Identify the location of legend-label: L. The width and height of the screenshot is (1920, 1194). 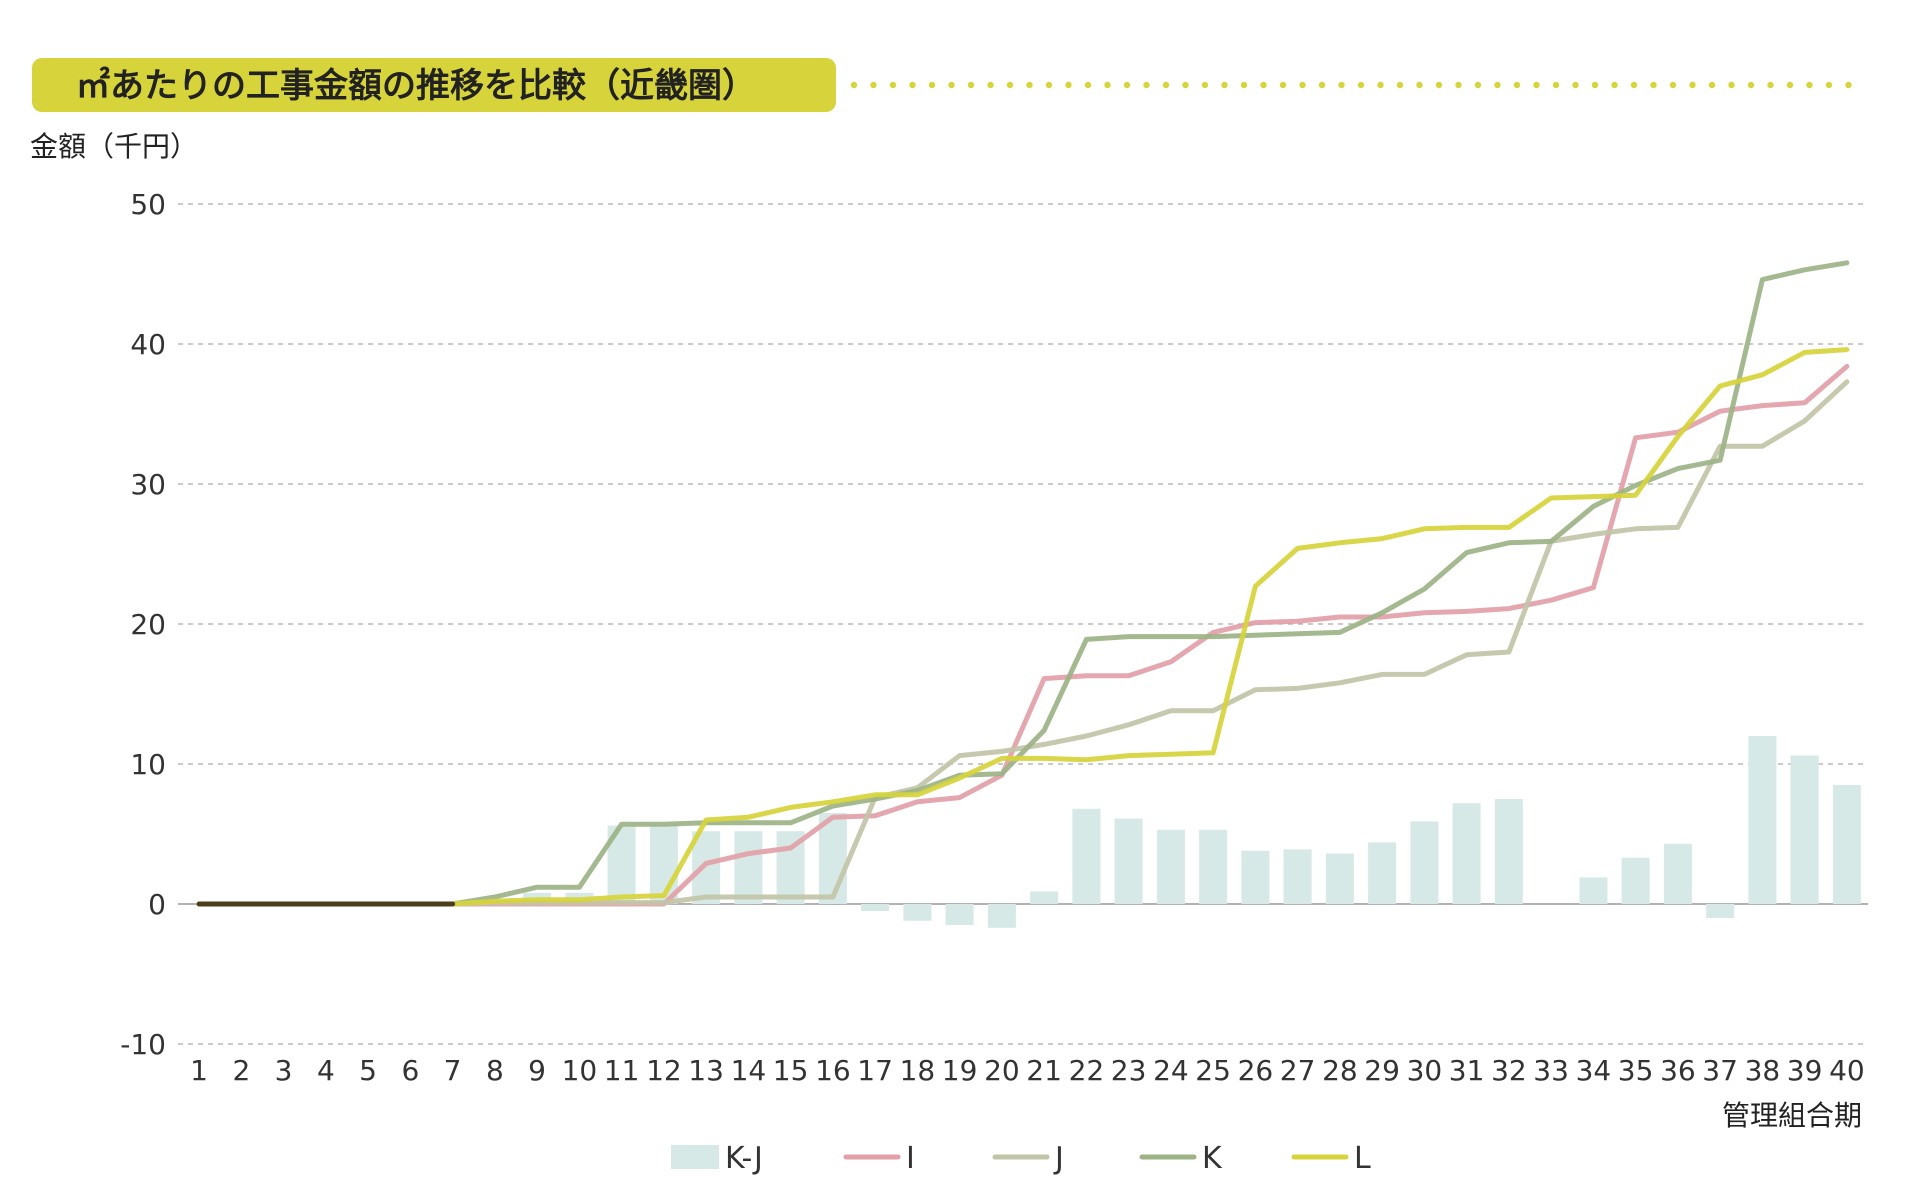
(1362, 1158).